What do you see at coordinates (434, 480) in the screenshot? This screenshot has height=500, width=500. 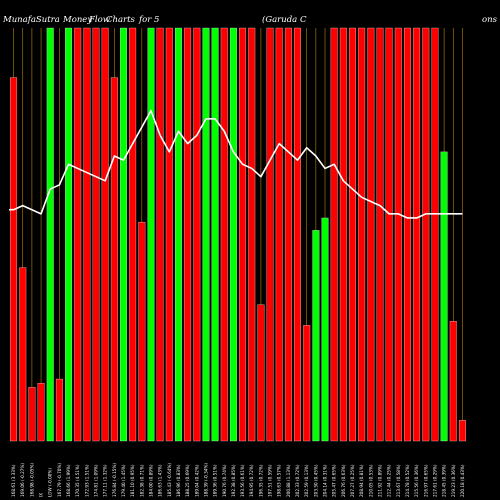 I see `x-tick-label: 217.61 (0.29%)` at bounding box center [434, 480].